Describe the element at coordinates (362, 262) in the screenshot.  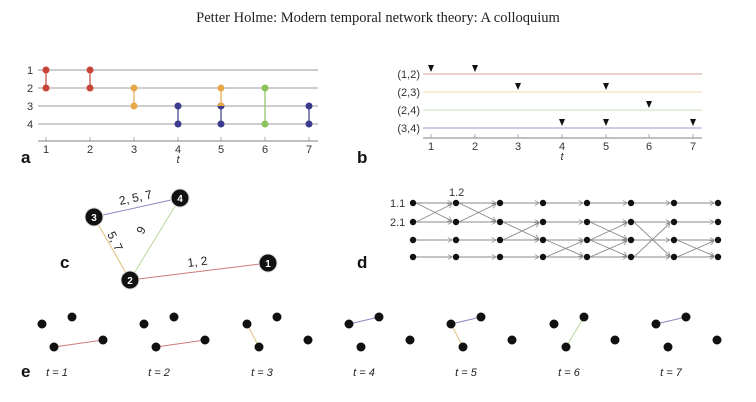
I see `panel-letter-d: d` at that location.